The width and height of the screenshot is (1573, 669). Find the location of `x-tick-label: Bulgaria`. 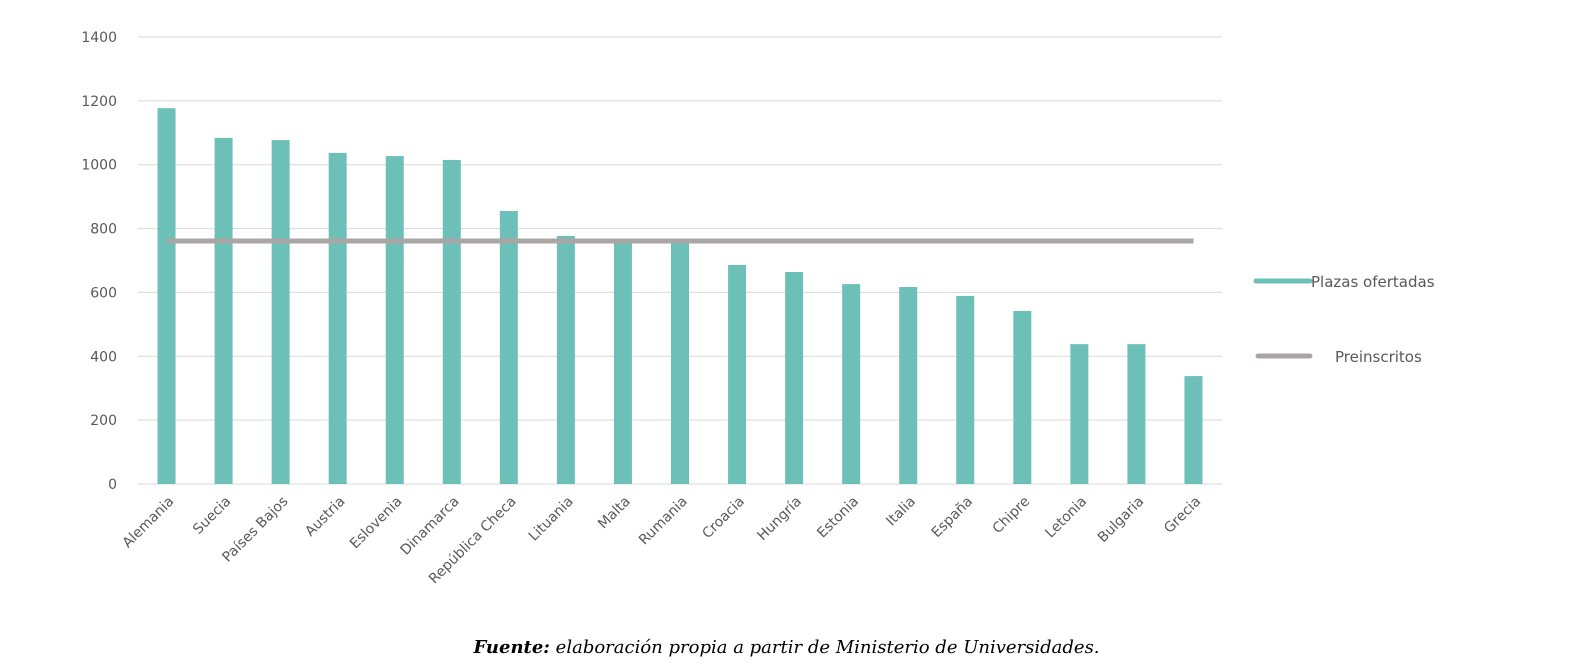

x-tick-label: Bulgaria is located at coordinates (1121, 520).